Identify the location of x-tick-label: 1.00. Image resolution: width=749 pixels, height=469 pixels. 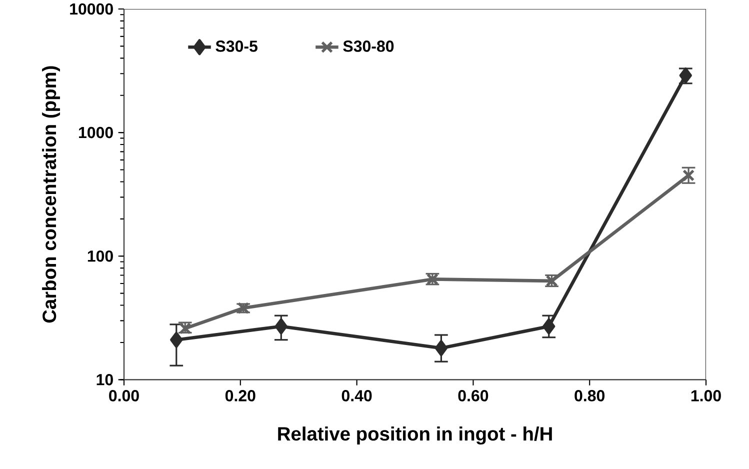
(706, 396).